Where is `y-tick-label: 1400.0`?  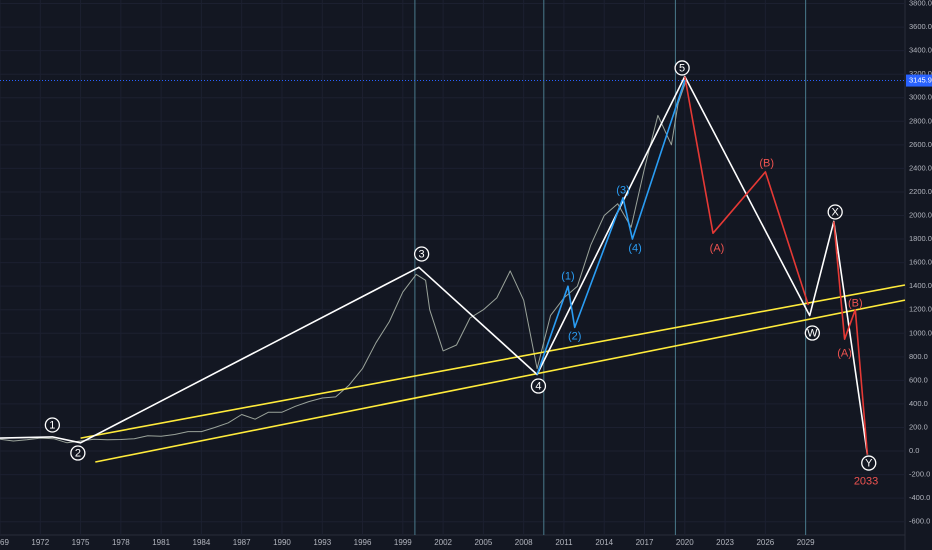 y-tick-label: 1400.0 is located at coordinates (920, 285).